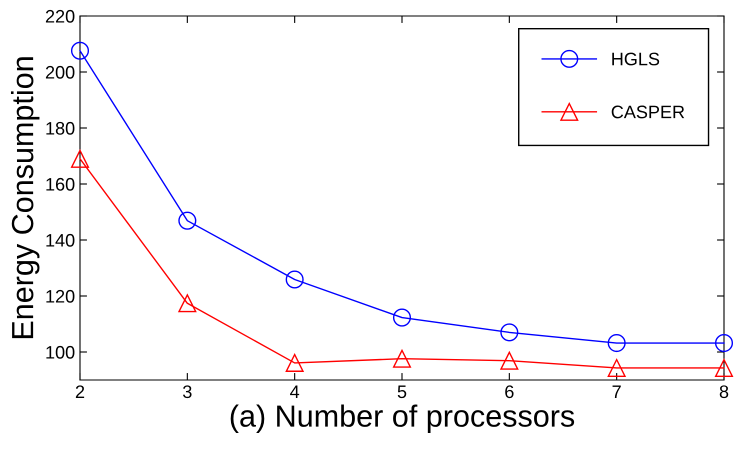  I want to click on x-tick-label: 3, so click(187, 391).